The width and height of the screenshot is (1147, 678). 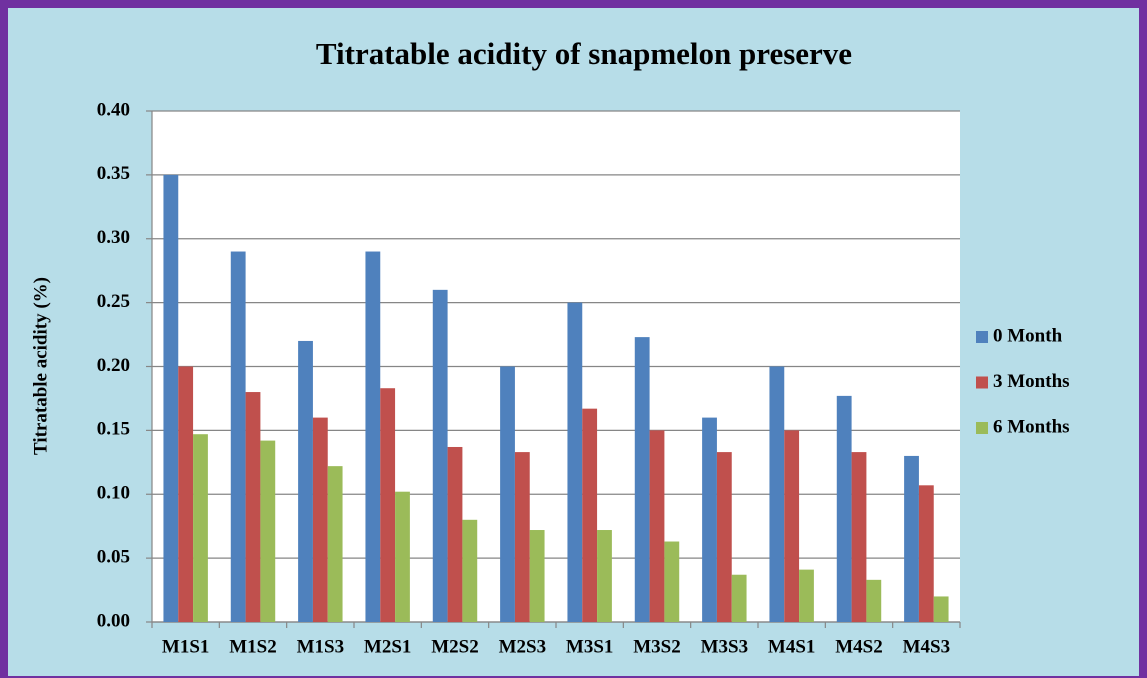 What do you see at coordinates (388, 646) in the screenshot?
I see `x-tick-label: M2S1` at bounding box center [388, 646].